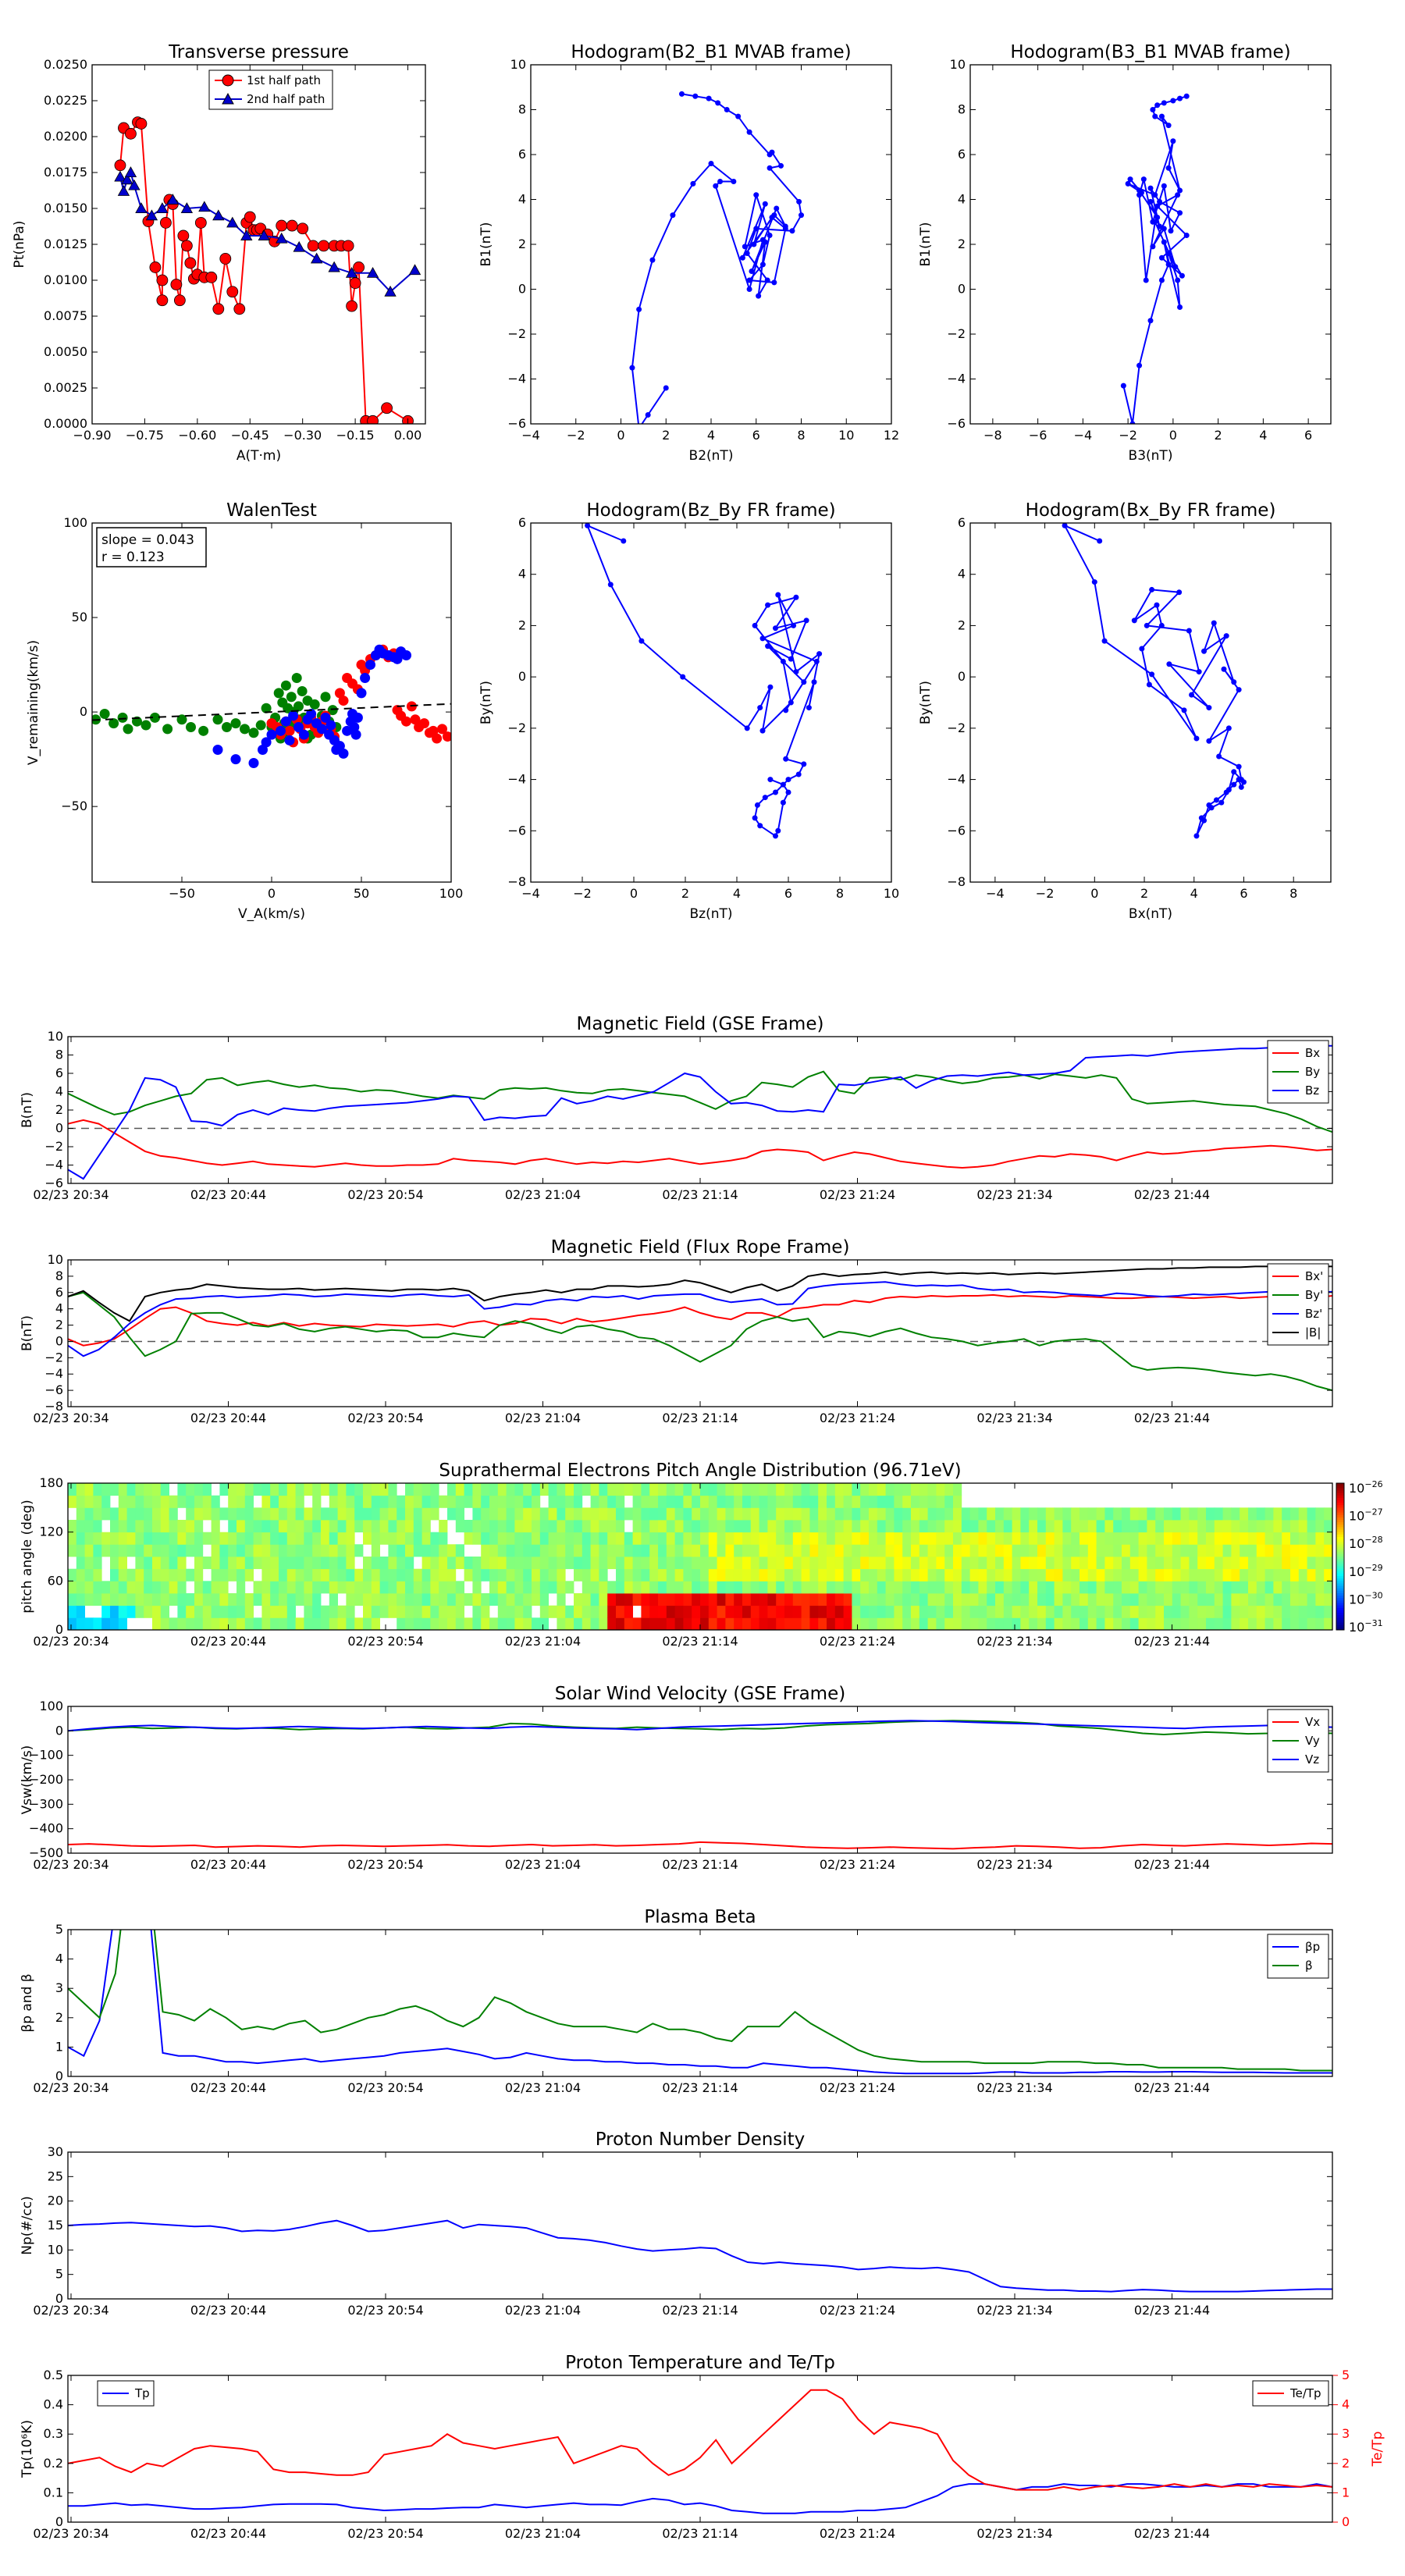 Image resolution: width=1405 pixels, height=2576 pixels. What do you see at coordinates (522, 154) in the screenshot?
I see `ytick-label-hodo1: 6` at bounding box center [522, 154].